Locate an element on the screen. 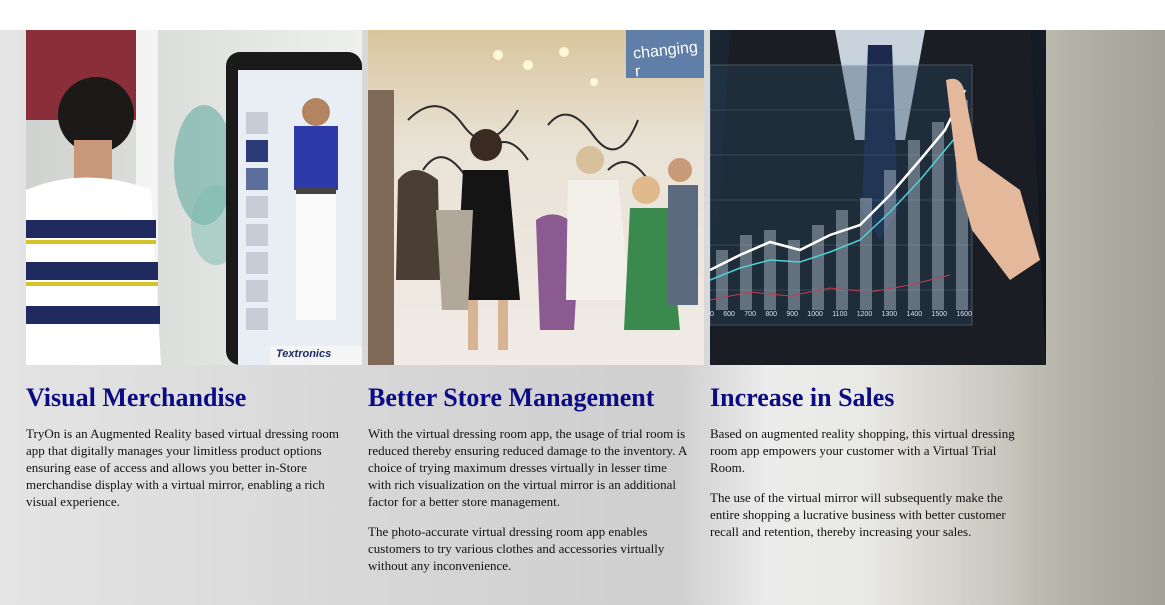 The width and height of the screenshot is (1165, 605). tick-label: 1500 is located at coordinates (939, 314).